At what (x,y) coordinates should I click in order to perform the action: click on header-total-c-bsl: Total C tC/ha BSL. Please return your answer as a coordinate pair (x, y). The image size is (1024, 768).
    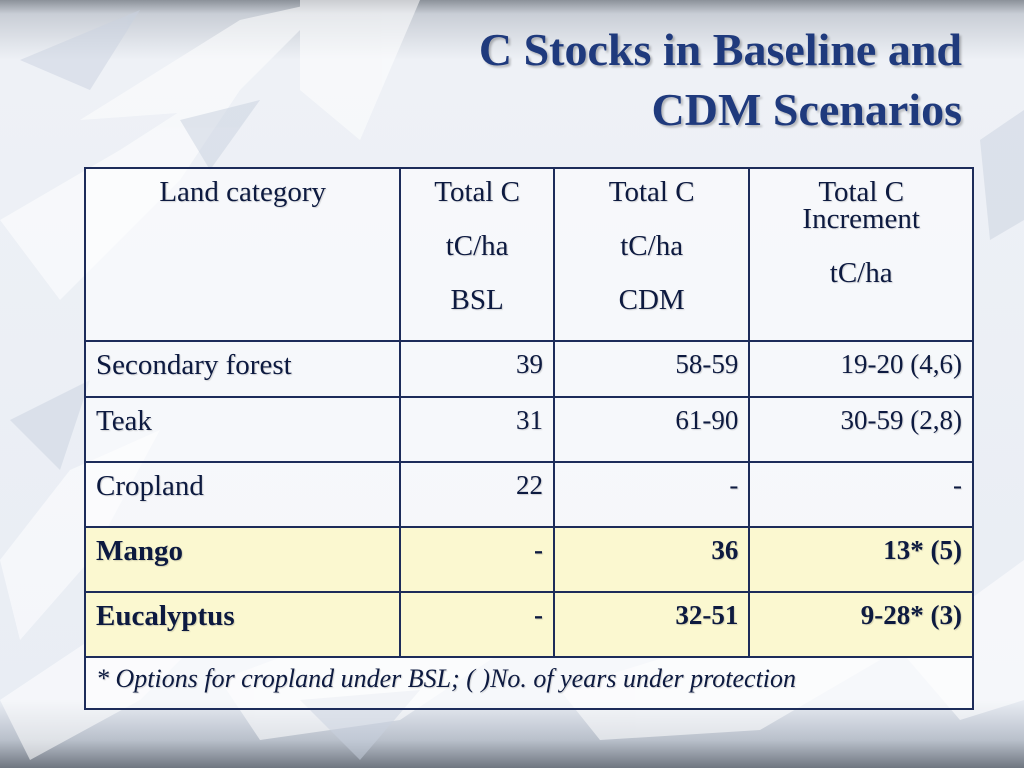
    Looking at the image, I should click on (477, 254).